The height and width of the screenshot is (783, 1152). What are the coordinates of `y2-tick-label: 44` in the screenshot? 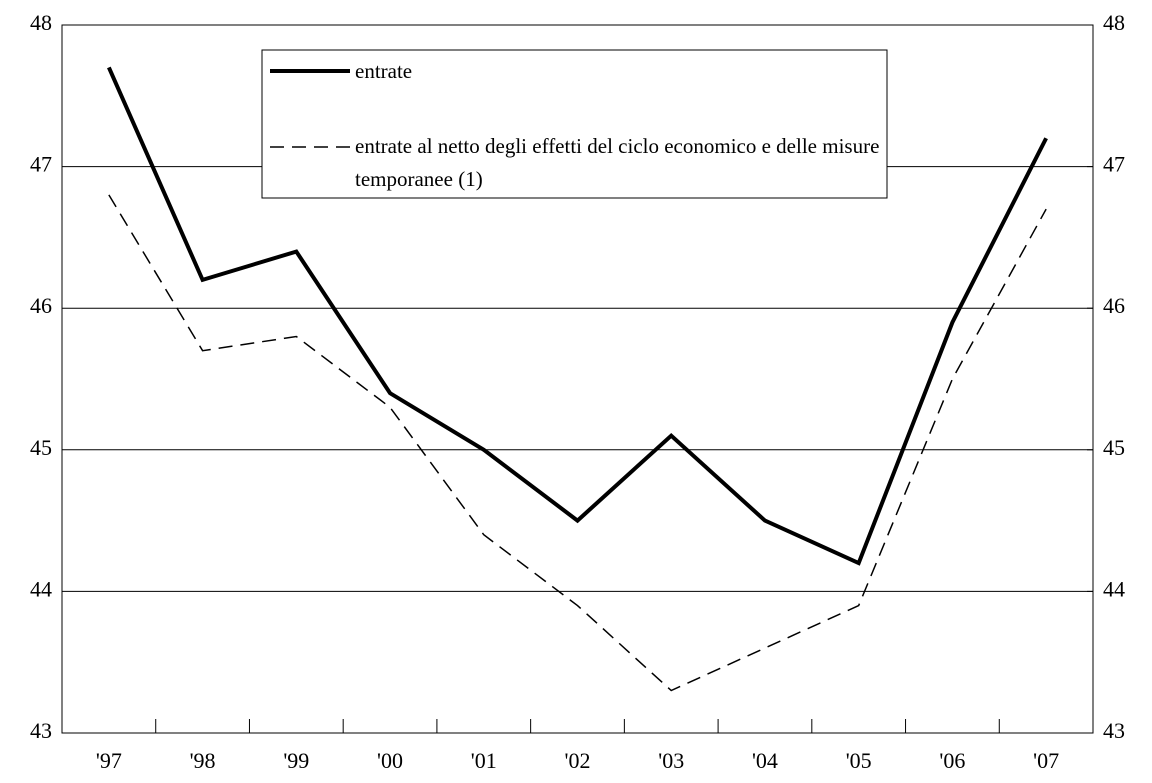 It's located at (1114, 588).